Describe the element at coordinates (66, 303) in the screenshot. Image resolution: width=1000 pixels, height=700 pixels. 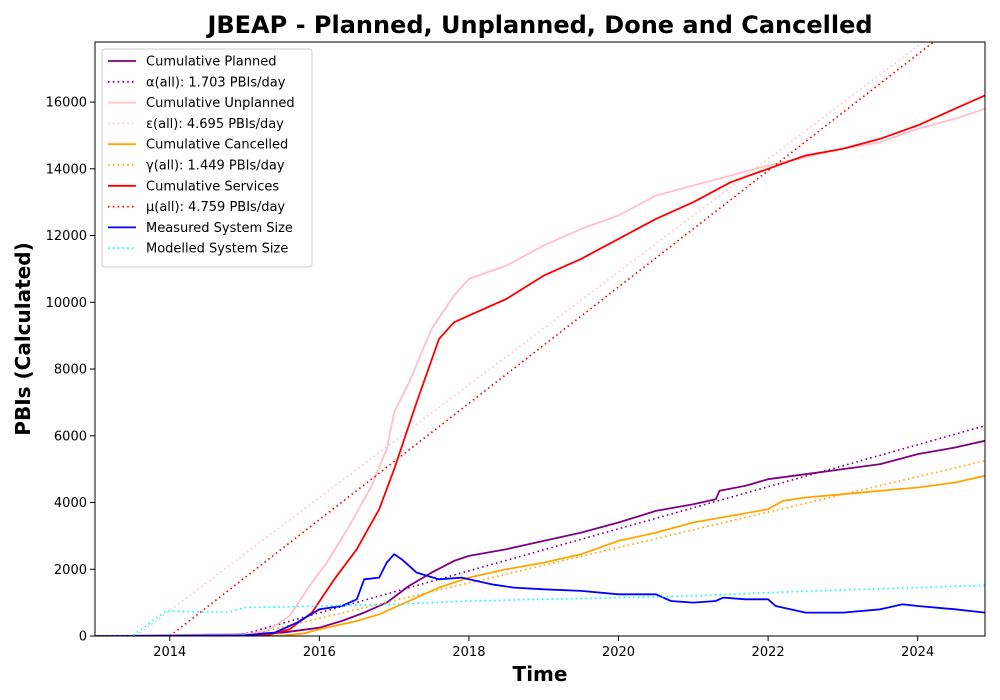
I see `y-tick-label: 10000` at that location.